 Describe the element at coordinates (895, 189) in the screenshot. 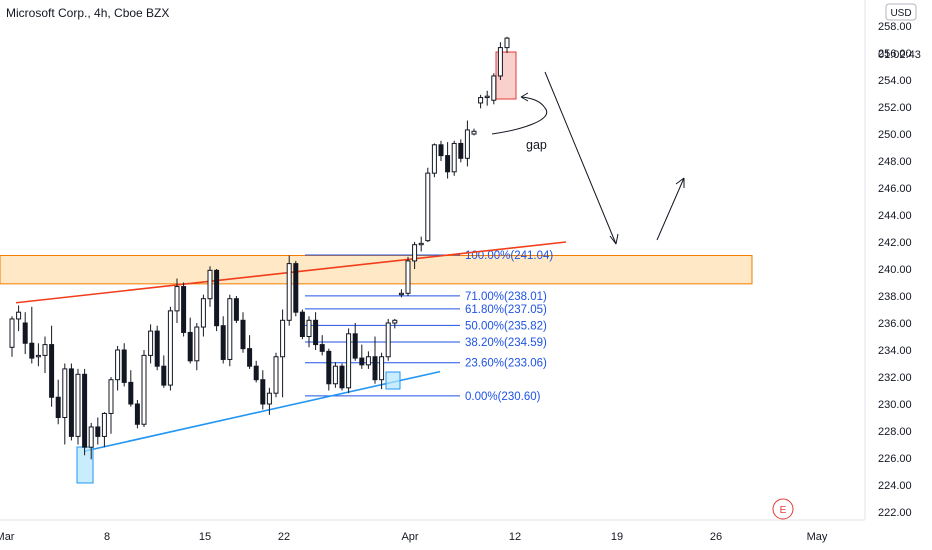

I see `price-tick-label: 246.00` at that location.